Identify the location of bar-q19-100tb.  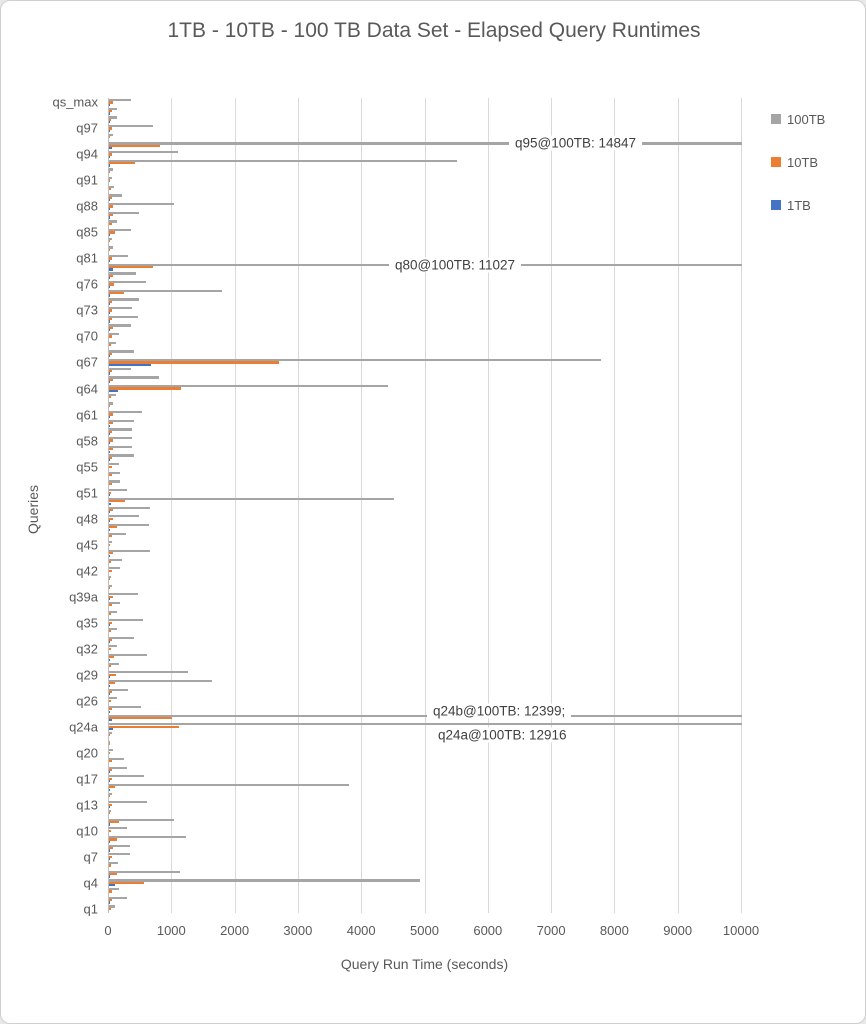
(116, 759).